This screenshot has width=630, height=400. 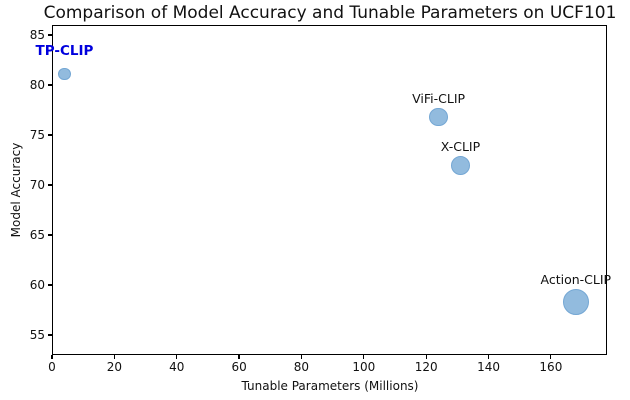 I want to click on x-tick-label: 160, so click(x=551, y=367).